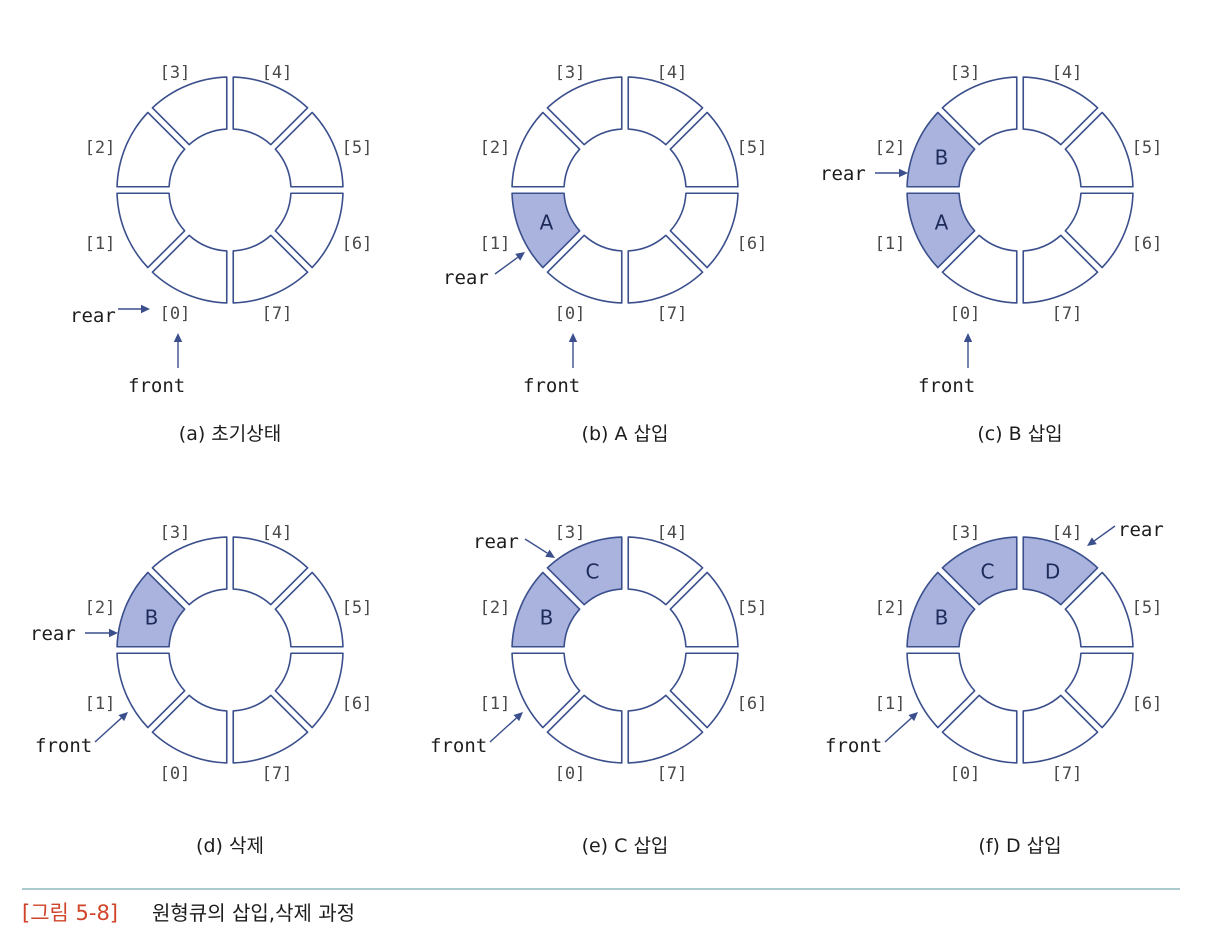 This screenshot has width=1220, height=938. Describe the element at coordinates (1019, 846) in the screenshot. I see `panel-caption: (f) D 삽입` at that location.